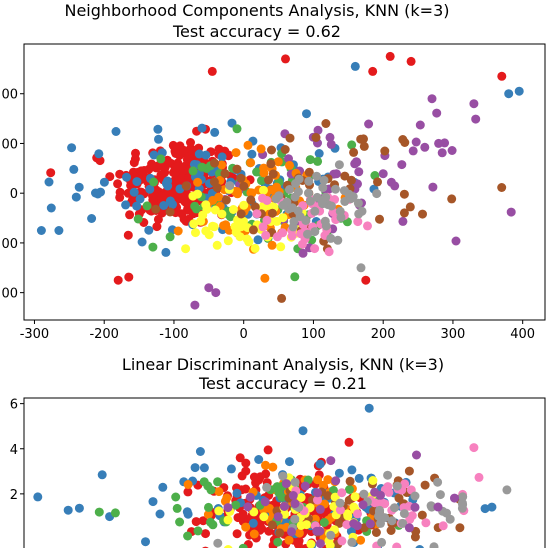 The width and height of the screenshot is (548, 548). Describe the element at coordinates (383, 334) in the screenshot. I see `nca-xtick-label: 200` at that location.